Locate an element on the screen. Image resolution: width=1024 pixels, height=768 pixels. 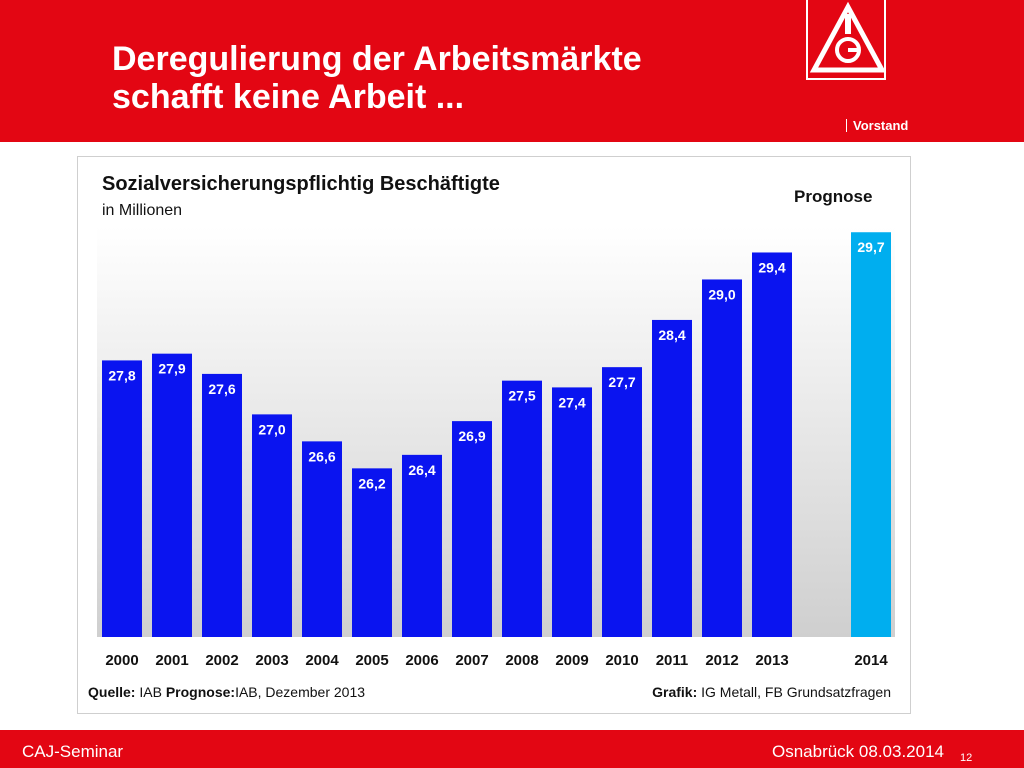
x-tick-2003: 2003 is located at coordinates (271, 660).